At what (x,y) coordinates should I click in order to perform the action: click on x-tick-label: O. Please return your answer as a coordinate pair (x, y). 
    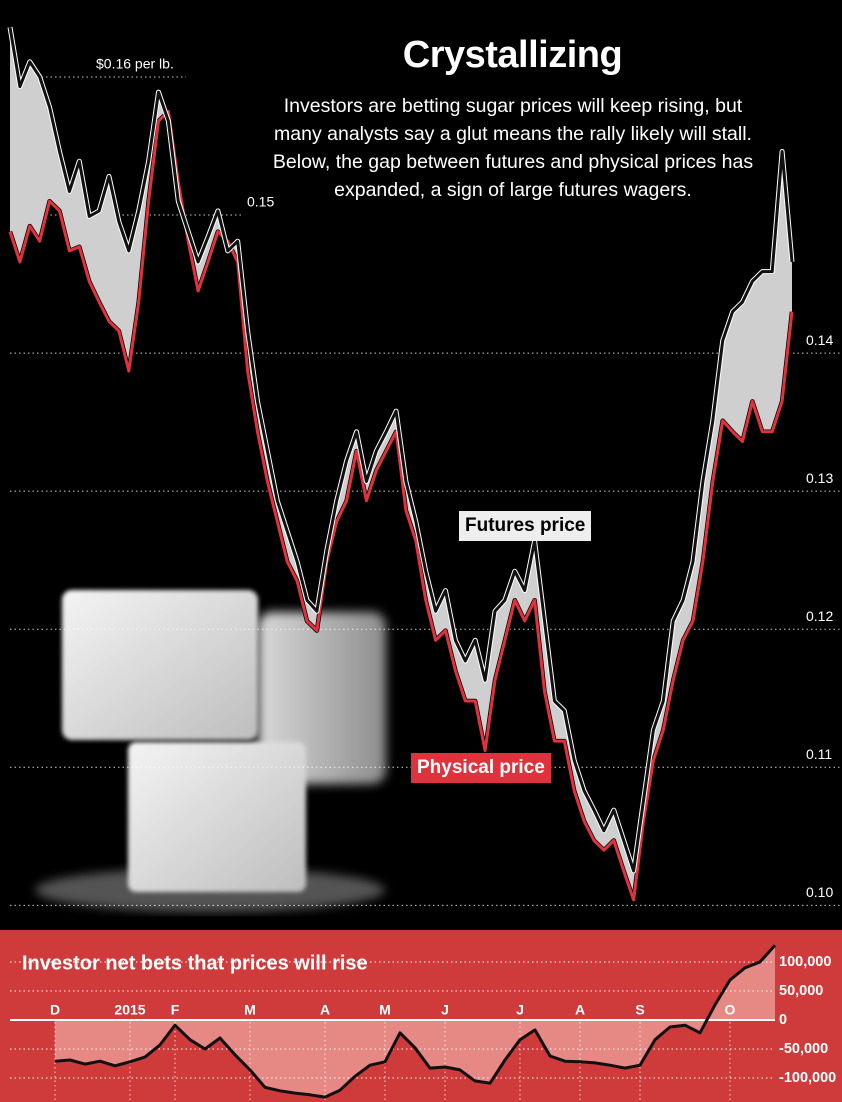
    Looking at the image, I should click on (730, 1010).